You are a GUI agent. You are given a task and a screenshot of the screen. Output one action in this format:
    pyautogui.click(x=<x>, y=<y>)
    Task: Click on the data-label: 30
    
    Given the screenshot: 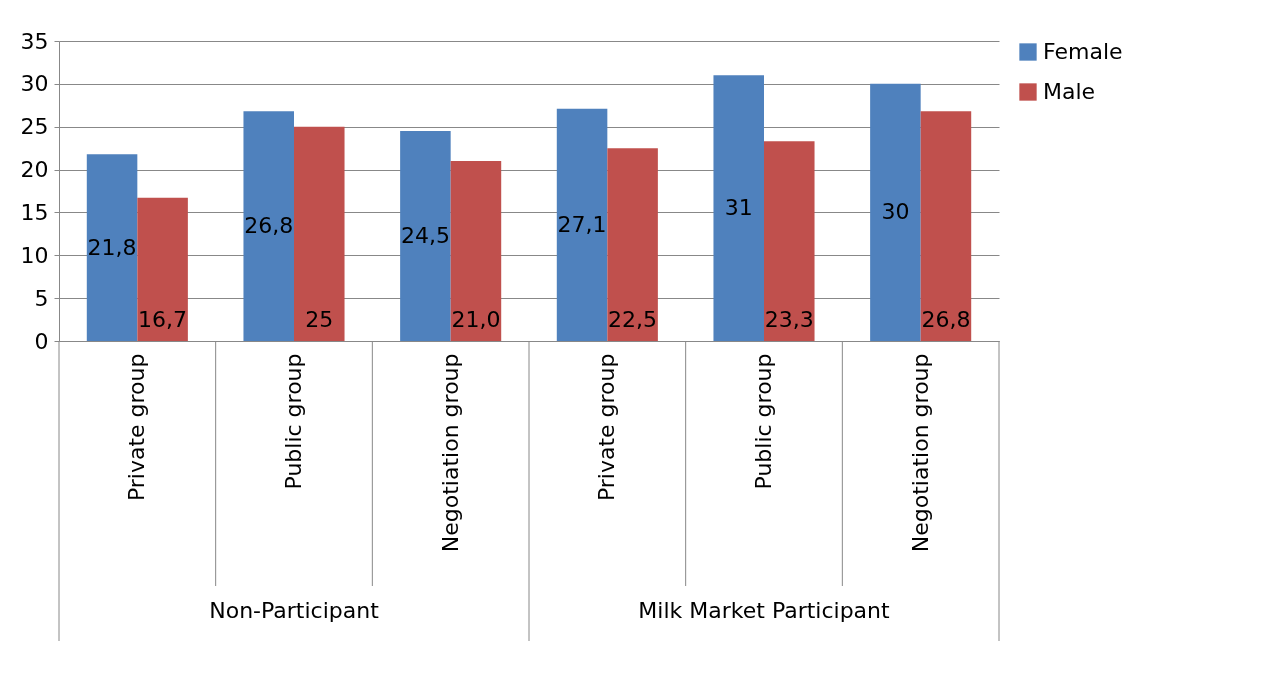 What is the action you would take?
    pyautogui.click(x=895, y=212)
    